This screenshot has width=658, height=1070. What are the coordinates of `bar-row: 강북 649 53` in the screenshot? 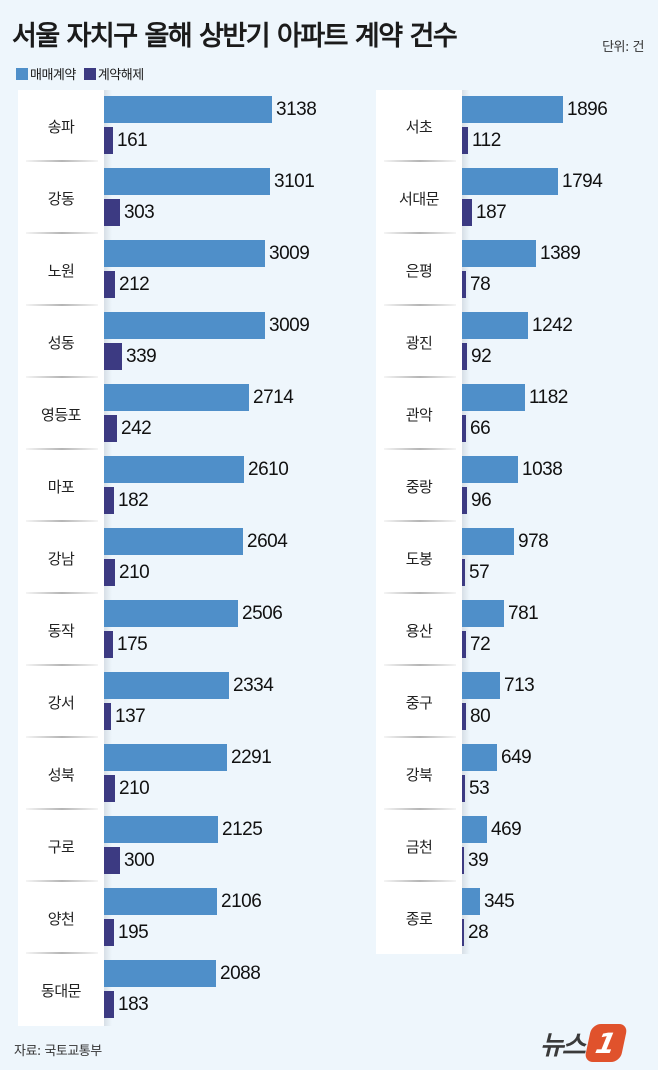 It's located at (517, 774).